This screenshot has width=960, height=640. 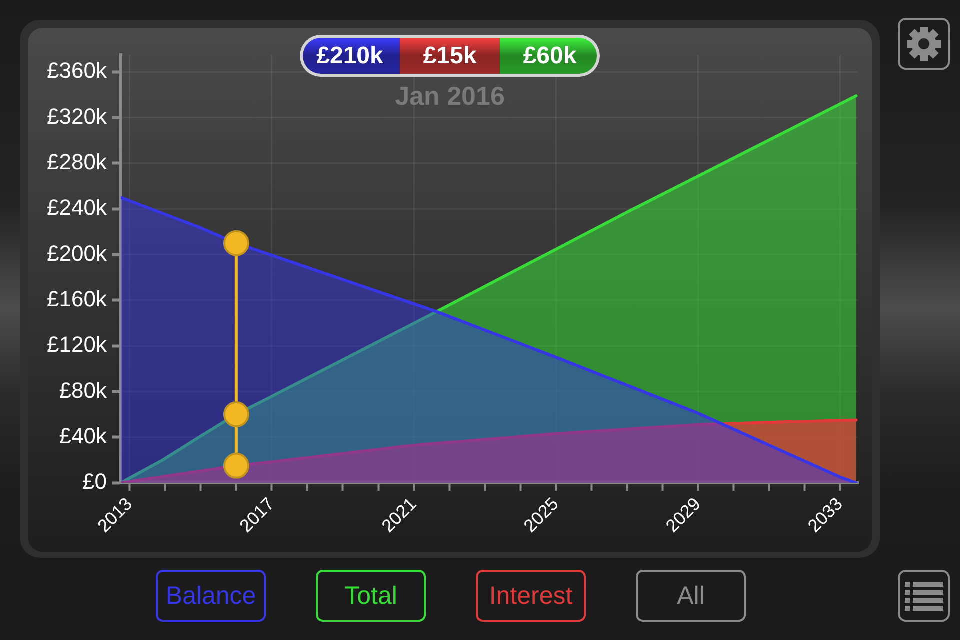 I want to click on text: Total, so click(x=371, y=596).